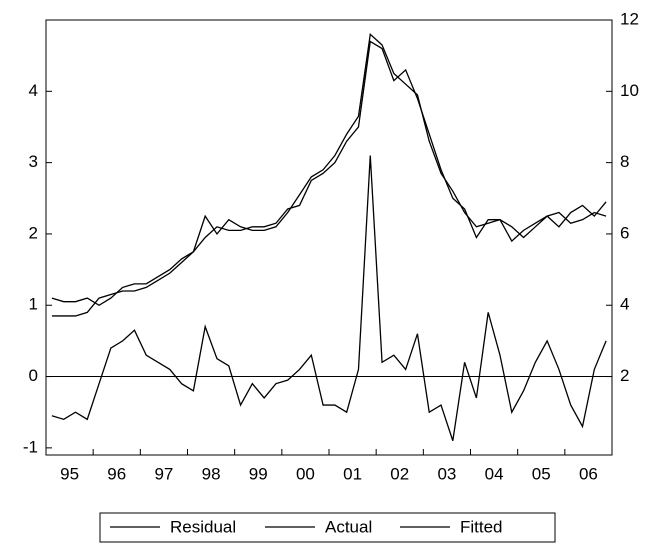 The image size is (654, 546). What do you see at coordinates (446, 473) in the screenshot?
I see `x-tick-label: 03` at bounding box center [446, 473].